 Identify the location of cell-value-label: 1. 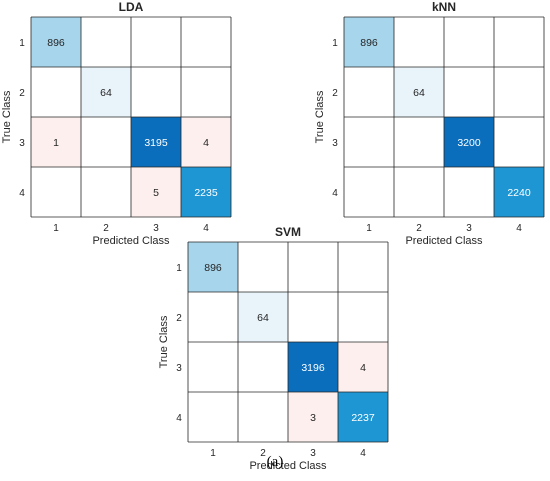
(56, 143).